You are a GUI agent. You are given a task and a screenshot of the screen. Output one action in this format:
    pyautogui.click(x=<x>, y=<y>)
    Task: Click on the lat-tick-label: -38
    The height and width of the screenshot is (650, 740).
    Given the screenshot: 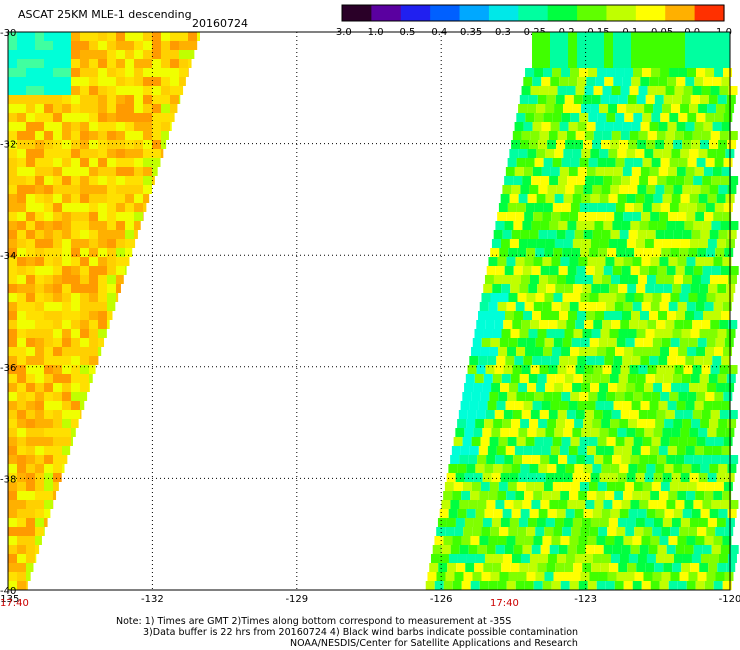 What is the action you would take?
    pyautogui.click(x=8, y=479)
    